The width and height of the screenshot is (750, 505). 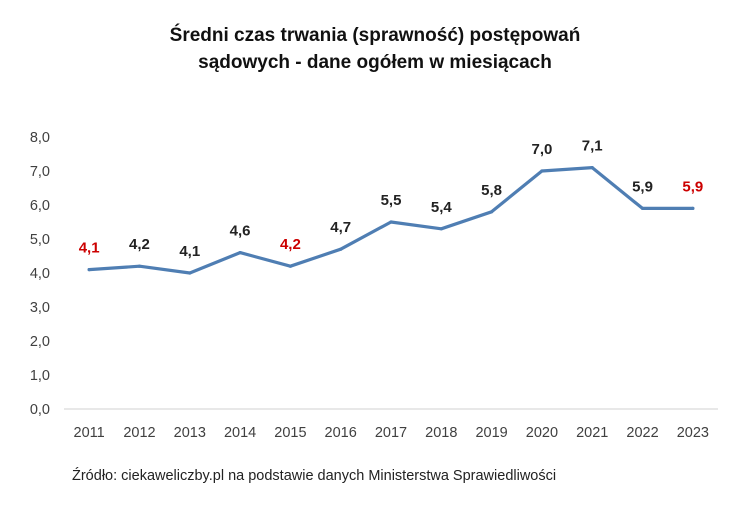 I want to click on x-tick-label: 2012, so click(x=139, y=433).